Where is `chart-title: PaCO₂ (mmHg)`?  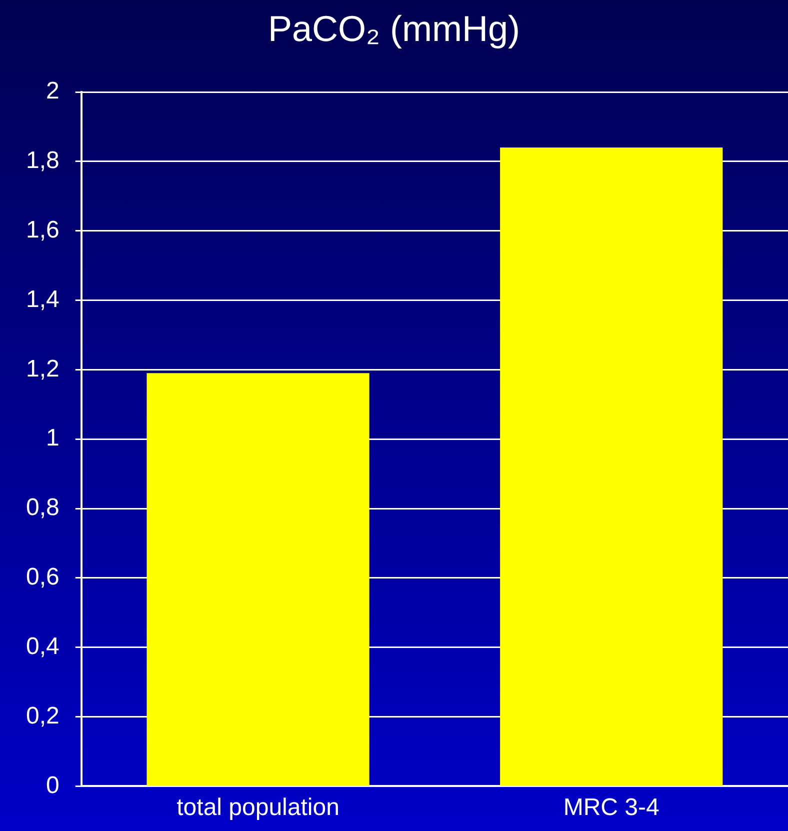 chart-title: PaCO₂ (mmHg) is located at coordinates (394, 29).